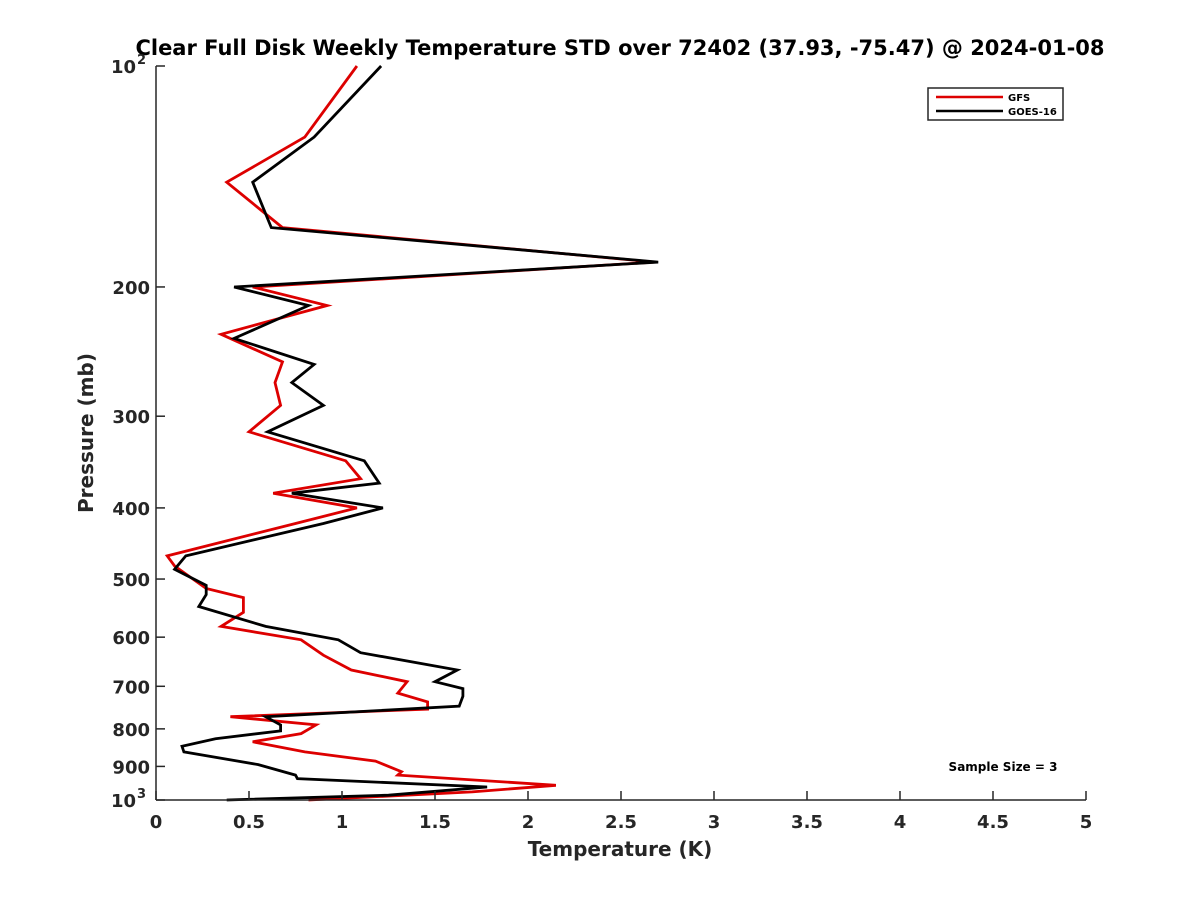 This screenshot has width=1200, height=900. Describe the element at coordinates (342, 822) in the screenshot. I see `x-tick-label: 1` at that location.